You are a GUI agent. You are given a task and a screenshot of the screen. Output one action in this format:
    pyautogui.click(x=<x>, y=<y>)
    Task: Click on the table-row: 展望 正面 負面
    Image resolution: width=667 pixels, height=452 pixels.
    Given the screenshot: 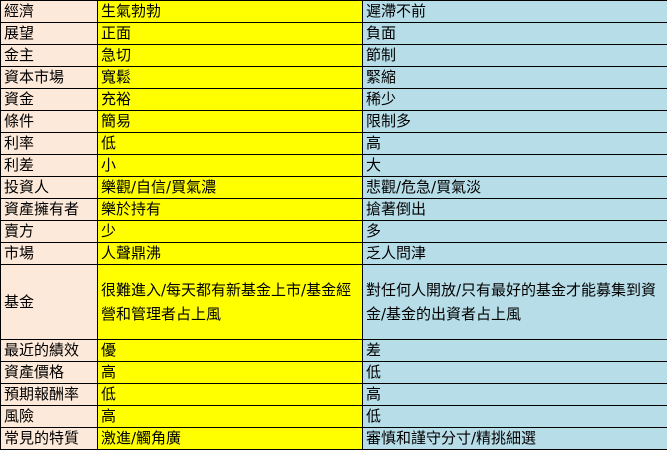 What is the action you would take?
    pyautogui.click(x=333, y=33)
    